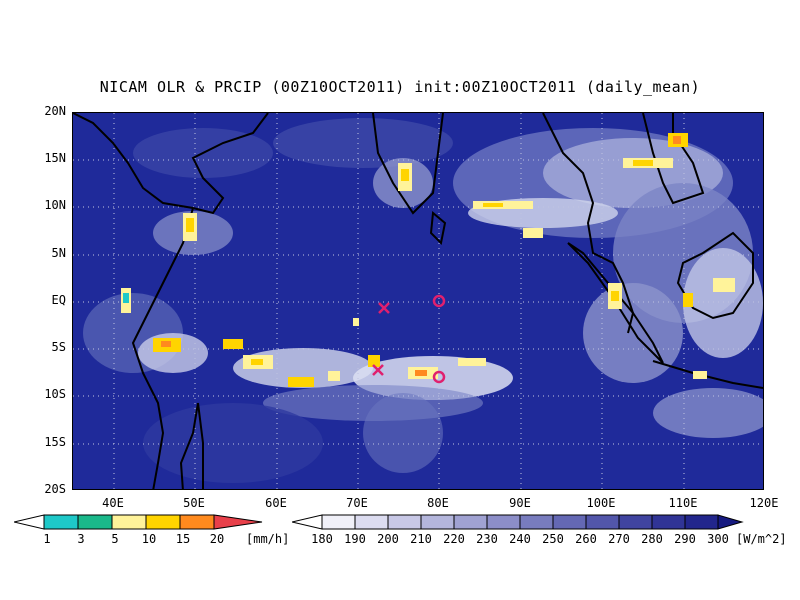 Image resolution: width=800 pixels, height=600 pixels. I want to click on precip-tick-label: 20, so click(217, 539).